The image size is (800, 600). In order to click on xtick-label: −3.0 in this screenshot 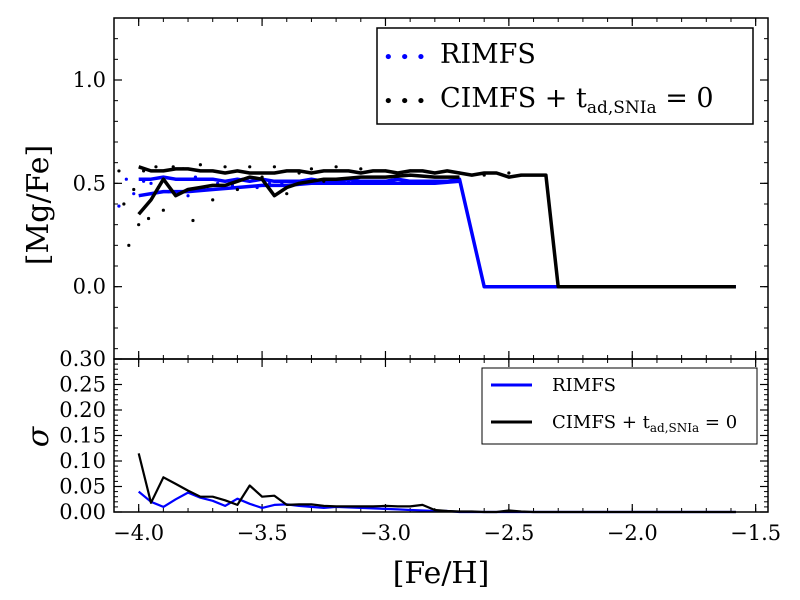, I will do `click(385, 533)`.